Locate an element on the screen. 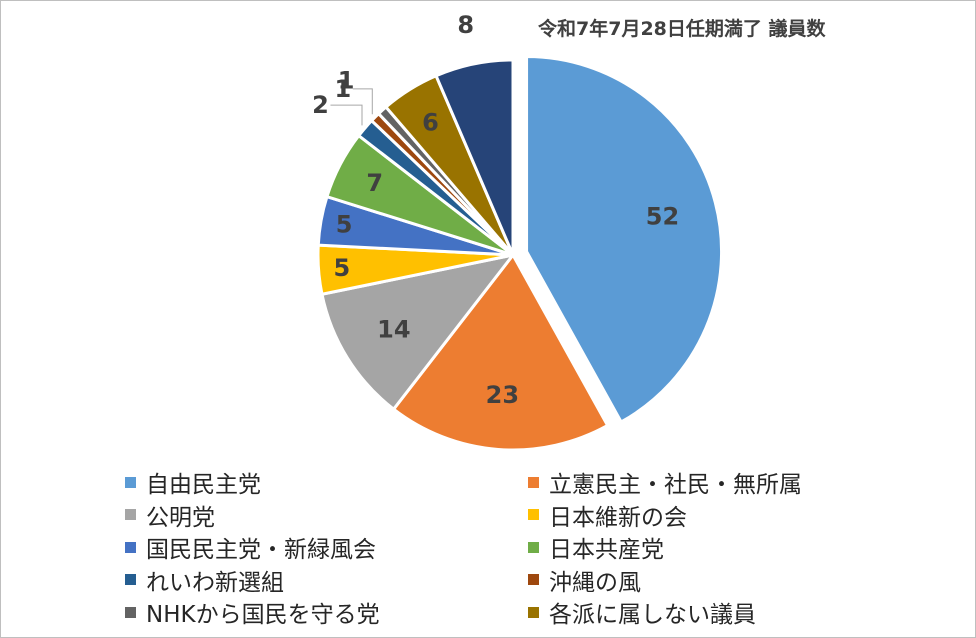 This screenshot has width=976, height=638. data-label-3: 5 is located at coordinates (342, 268).